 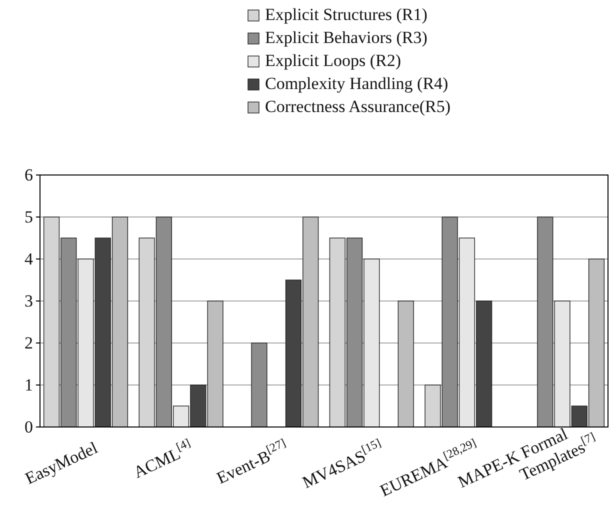 What do you see at coordinates (28, 426) in the screenshot?
I see `y-tick-label: 0` at bounding box center [28, 426].